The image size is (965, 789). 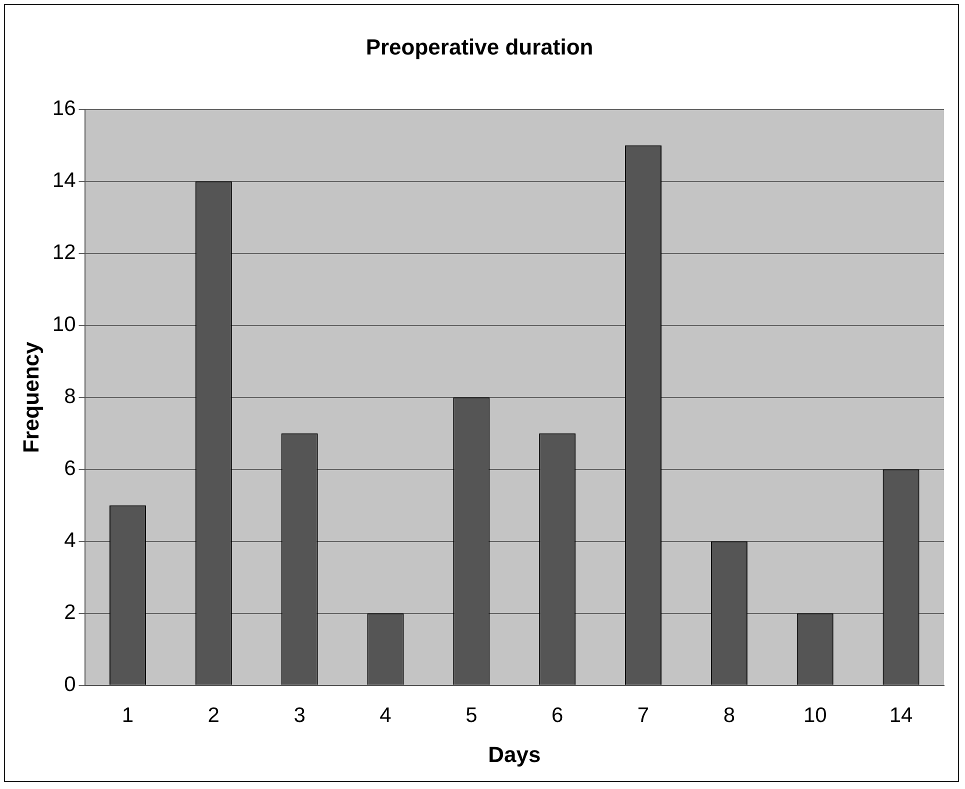 I want to click on x-tick-label: 3, so click(x=300, y=715).